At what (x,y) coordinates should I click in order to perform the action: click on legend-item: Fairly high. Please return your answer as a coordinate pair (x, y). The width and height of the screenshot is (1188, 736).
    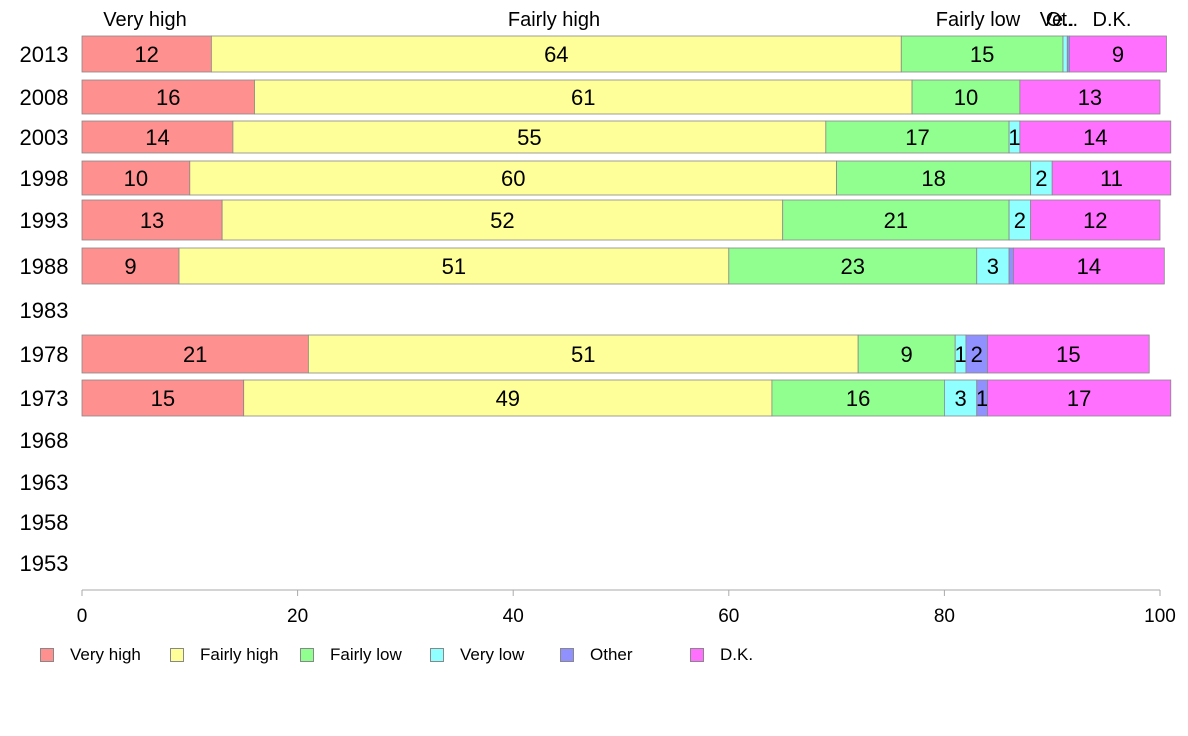
    Looking at the image, I should click on (224, 655).